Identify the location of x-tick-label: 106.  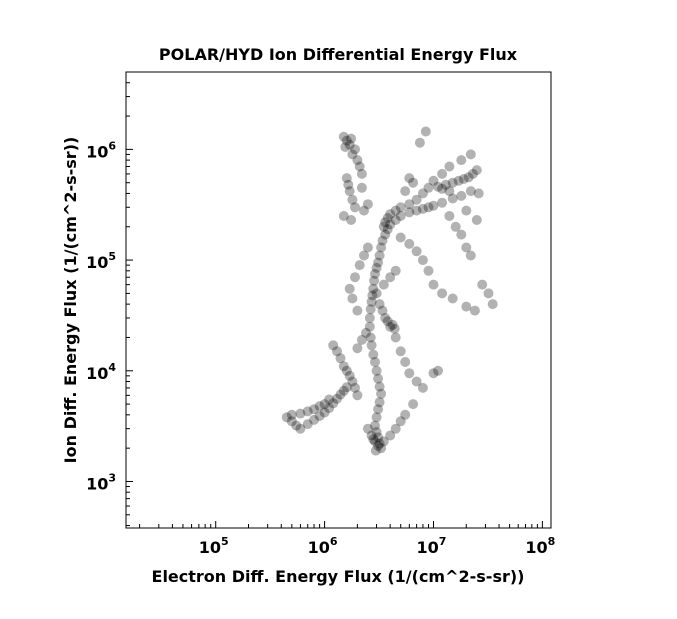
(323, 546).